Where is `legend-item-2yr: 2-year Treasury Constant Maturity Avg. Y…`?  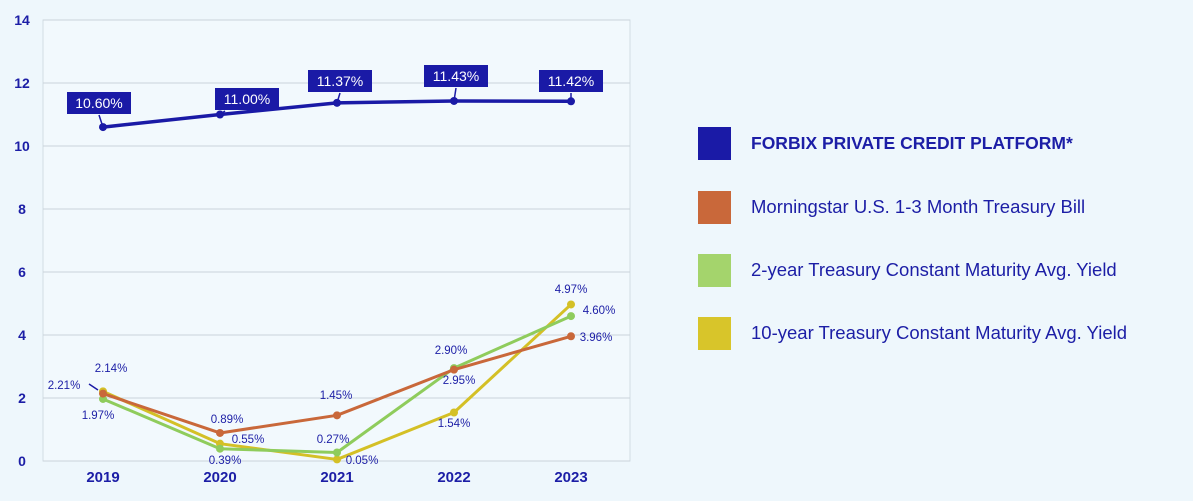
legend-item-2yr: 2-year Treasury Constant Maturity Avg. Y… is located at coordinates (938, 270).